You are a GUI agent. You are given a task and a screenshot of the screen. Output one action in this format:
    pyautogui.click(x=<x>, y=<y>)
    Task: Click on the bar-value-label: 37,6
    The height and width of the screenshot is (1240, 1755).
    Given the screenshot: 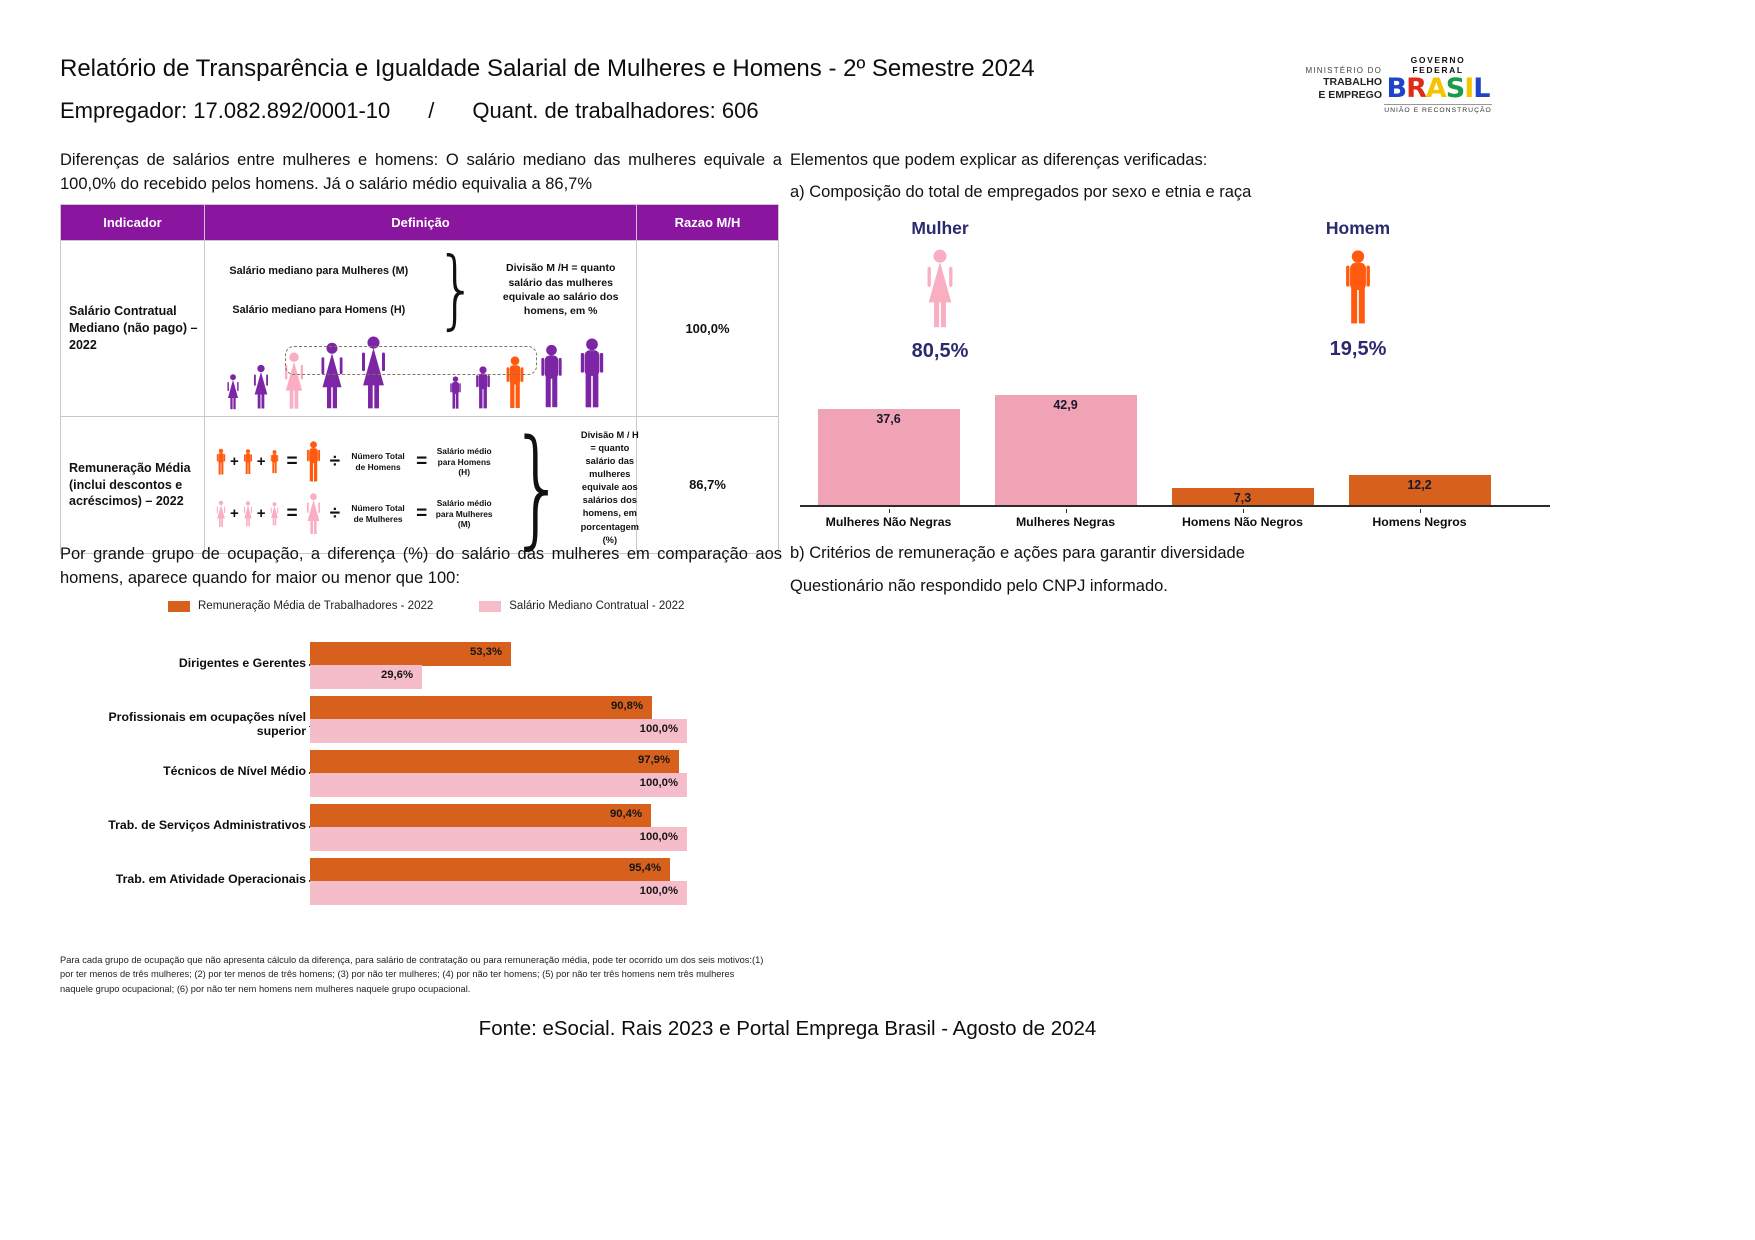 What is the action you would take?
    pyautogui.click(x=888, y=419)
    